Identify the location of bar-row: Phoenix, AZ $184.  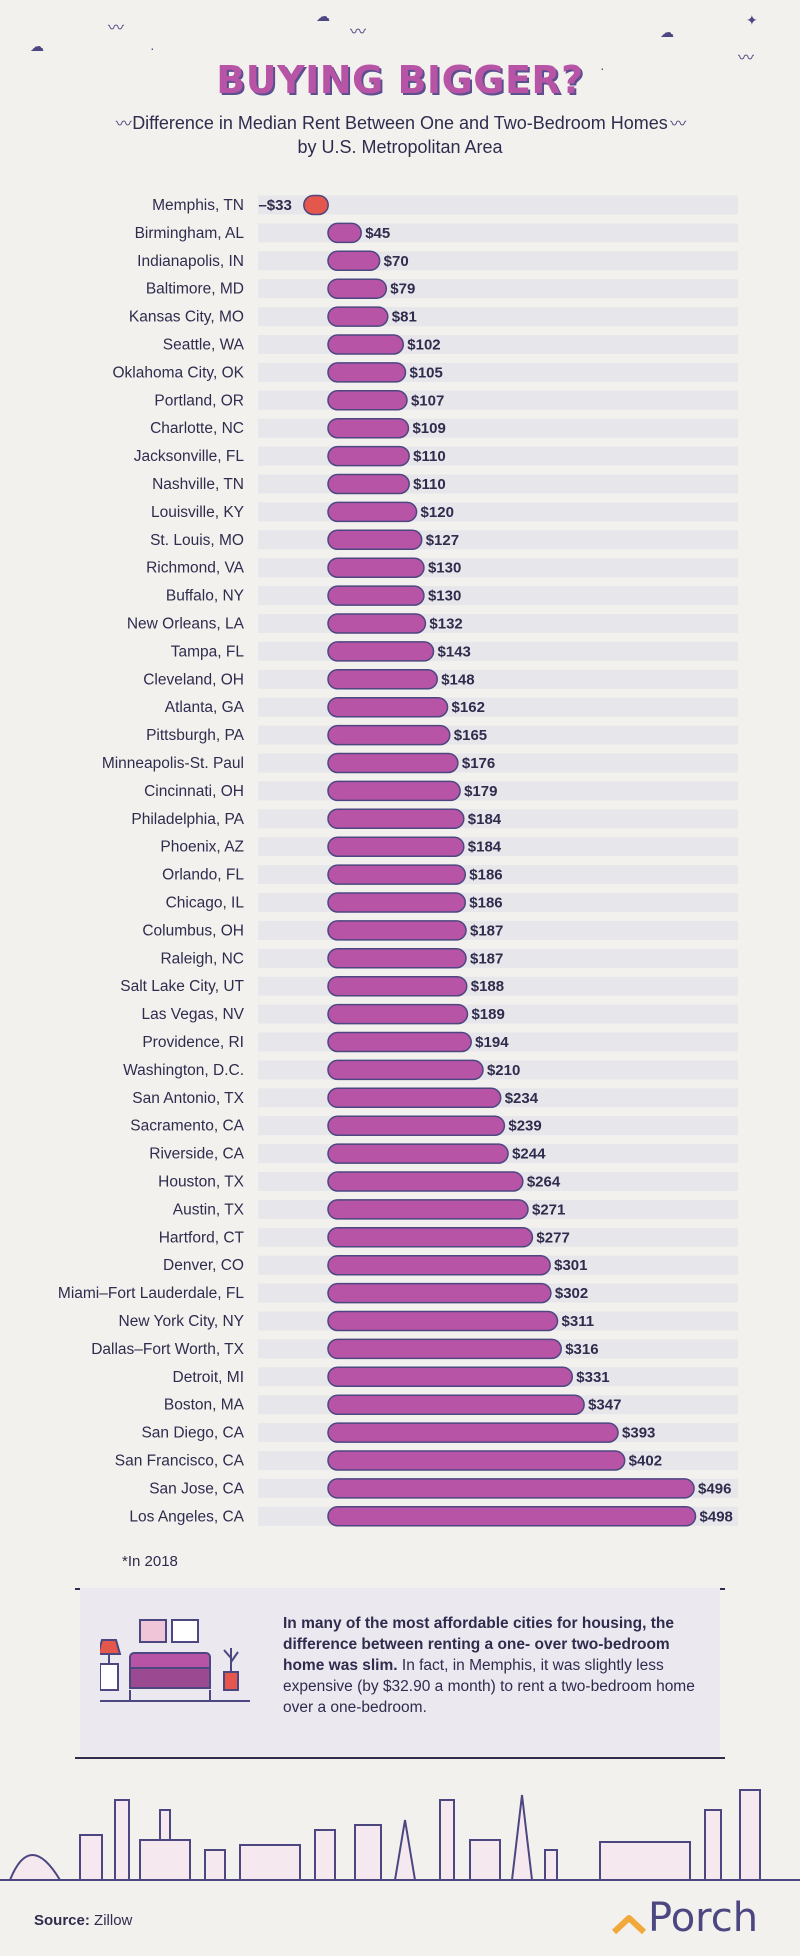
(449, 846).